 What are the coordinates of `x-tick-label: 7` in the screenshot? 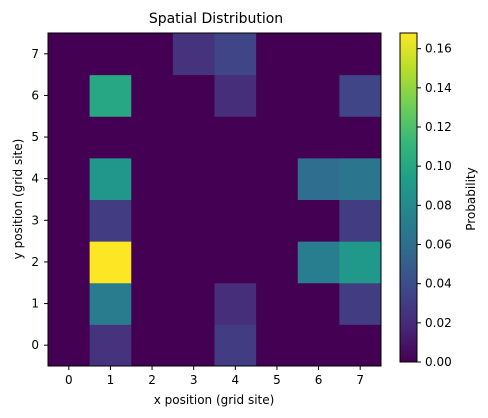 It's located at (360, 380).